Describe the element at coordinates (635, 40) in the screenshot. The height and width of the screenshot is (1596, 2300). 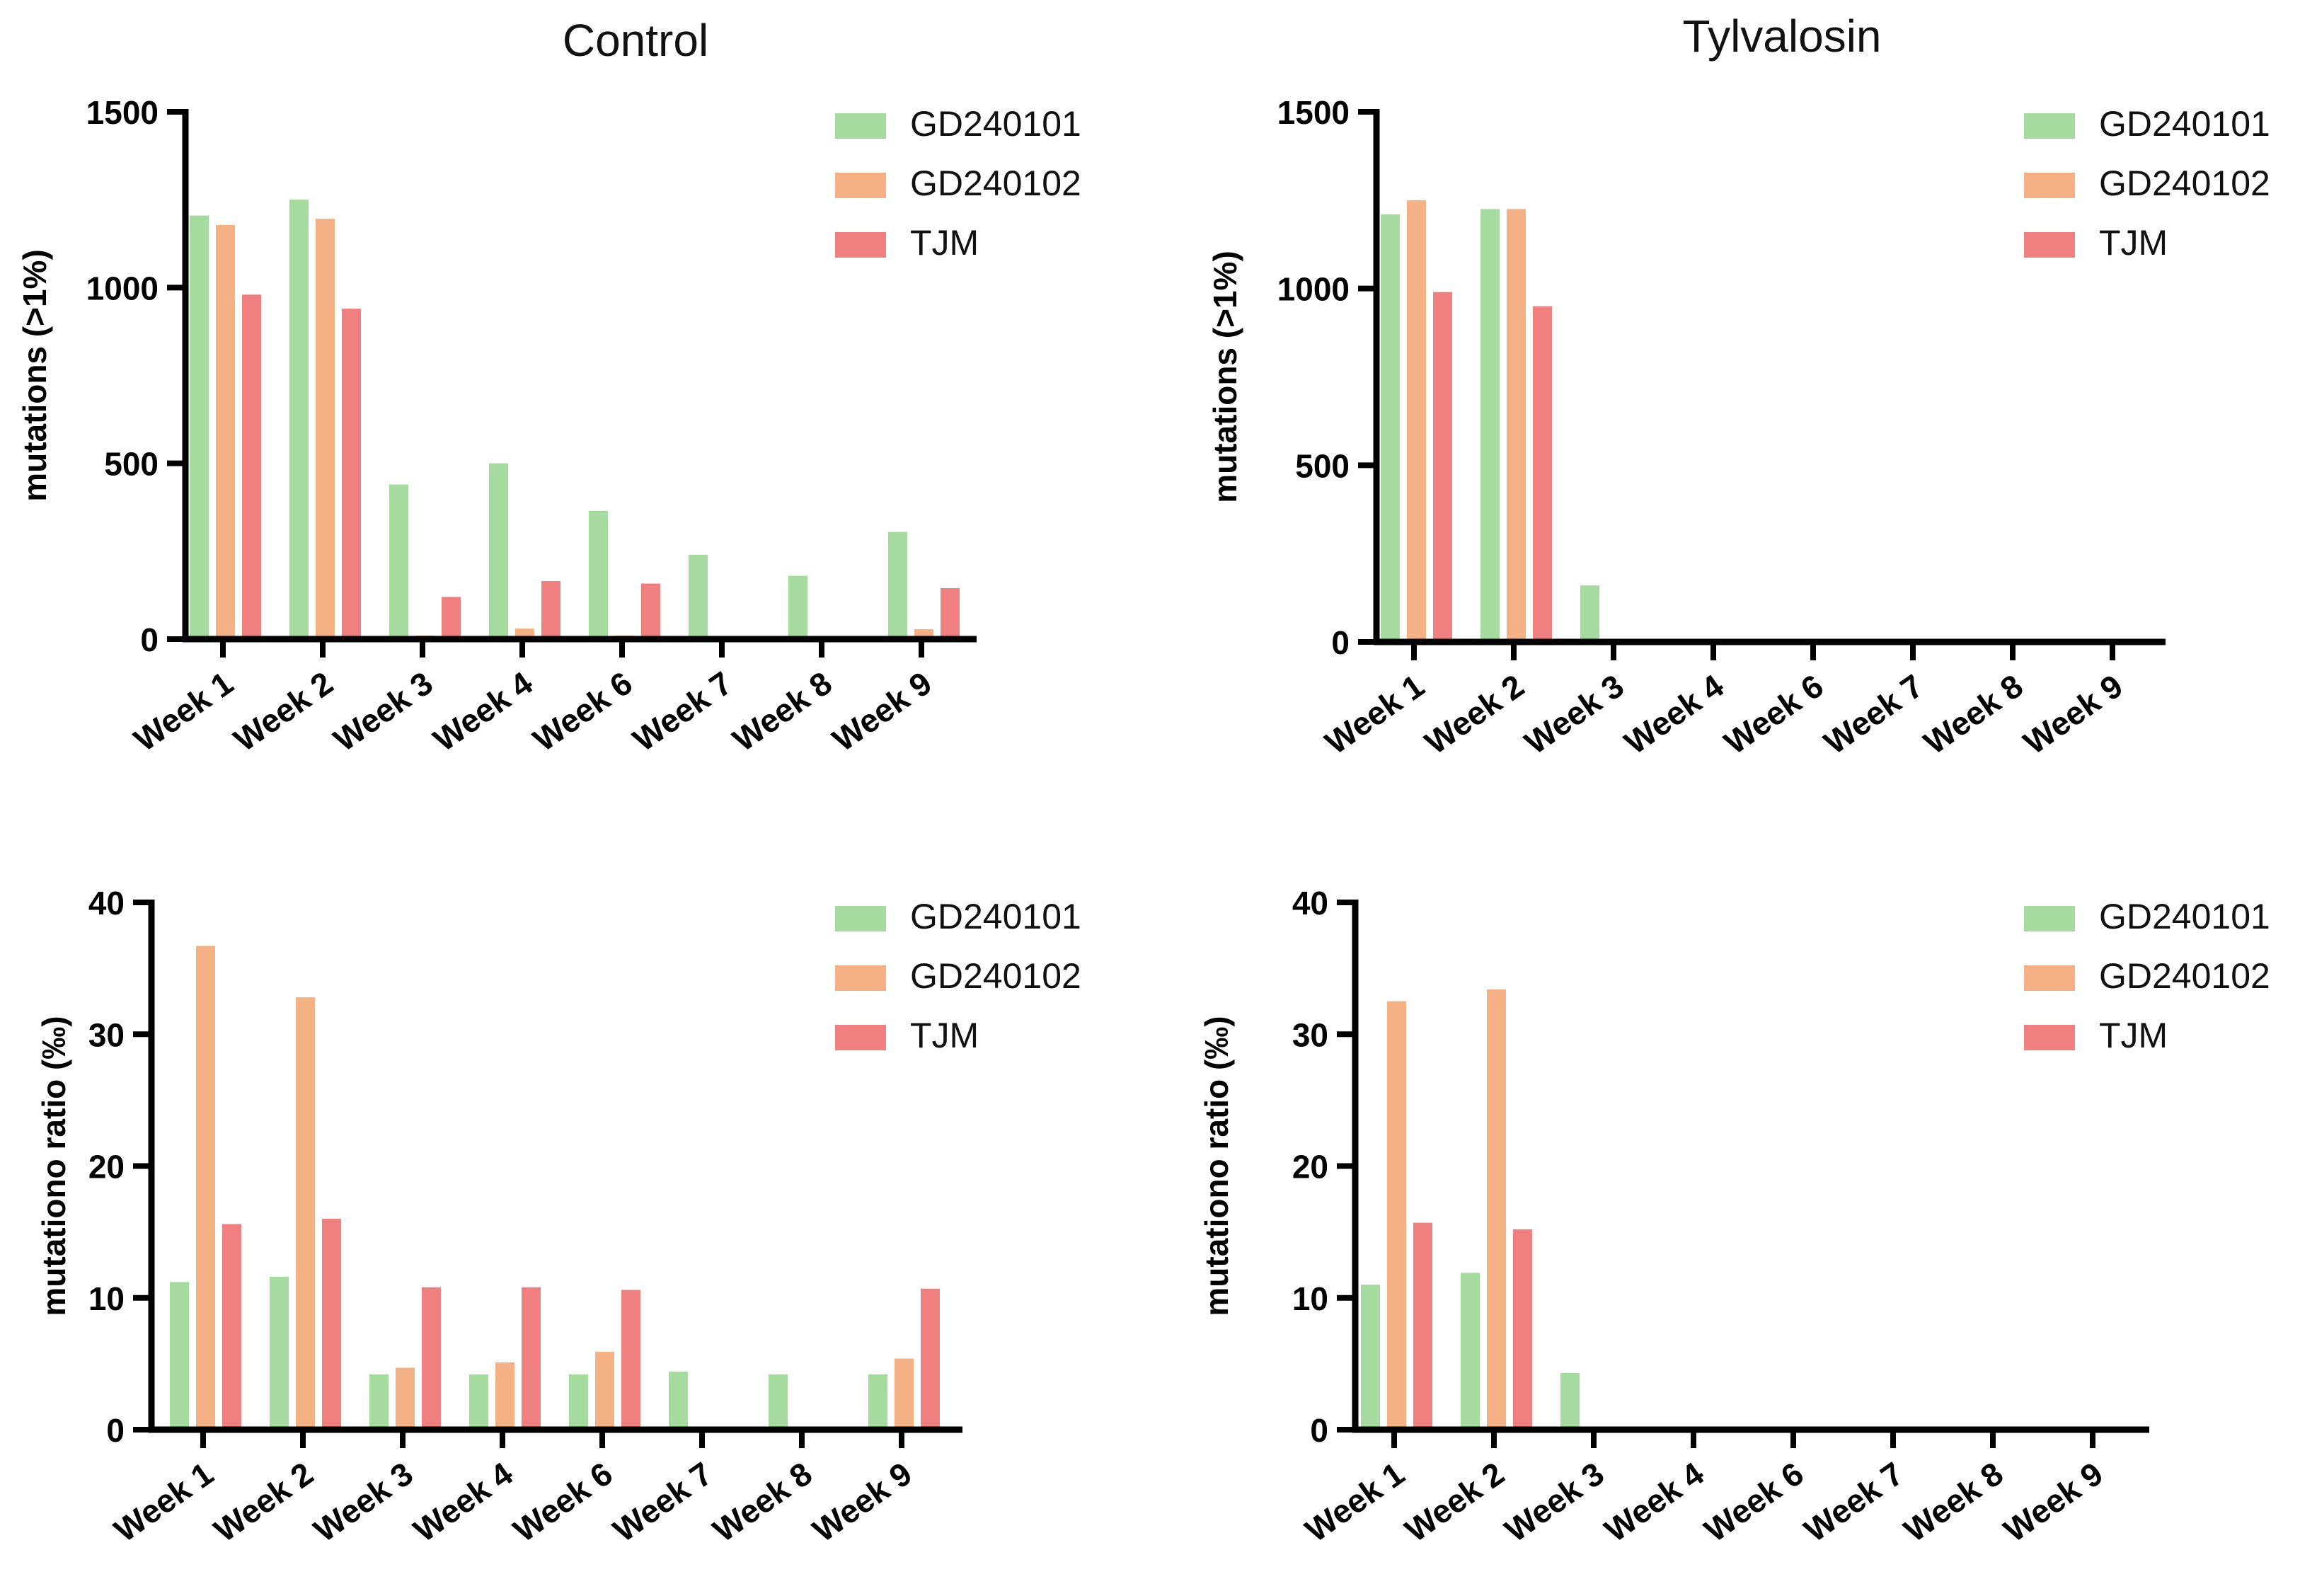
I see `title-control: Control` at that location.